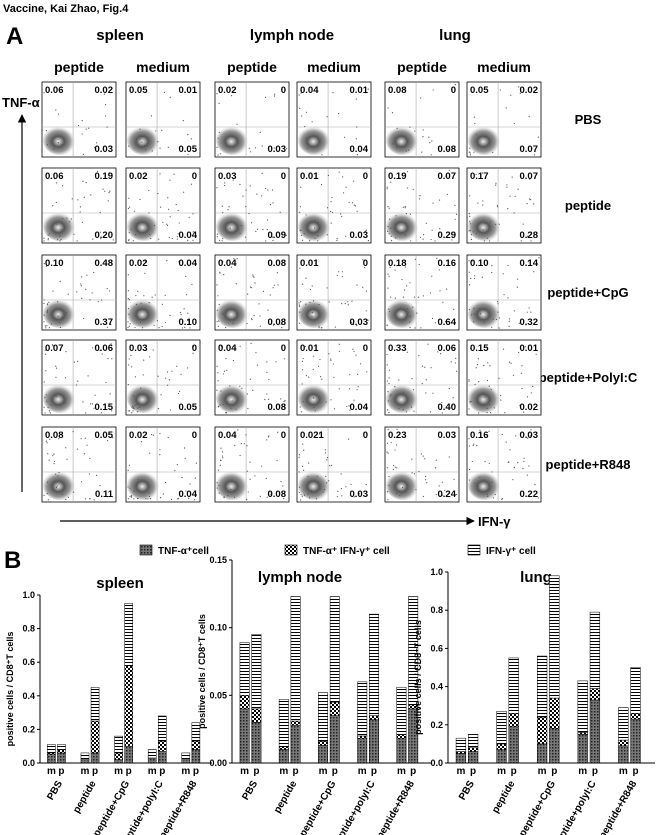 The width and height of the screenshot is (659, 835). Describe the element at coordinates (185, 771) in the screenshot. I see `bar-label: m` at that location.